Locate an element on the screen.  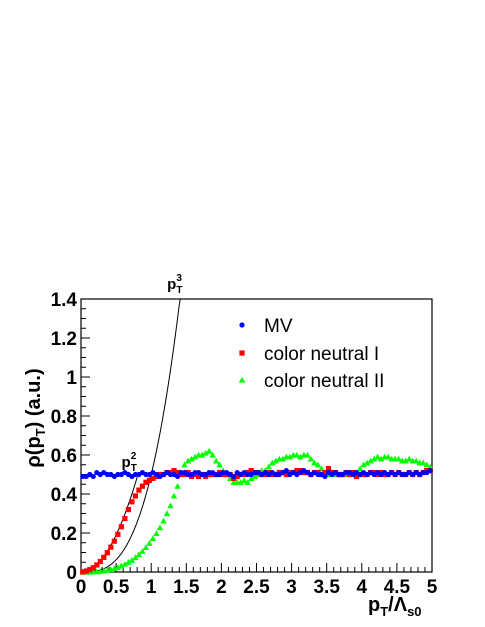
x-tick-label: 0 is located at coordinates (81, 587).